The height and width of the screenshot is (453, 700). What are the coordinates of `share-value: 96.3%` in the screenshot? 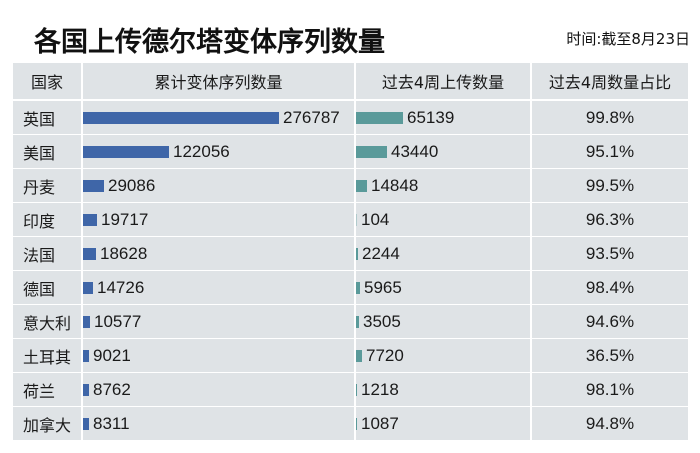 It's located at (610, 219).